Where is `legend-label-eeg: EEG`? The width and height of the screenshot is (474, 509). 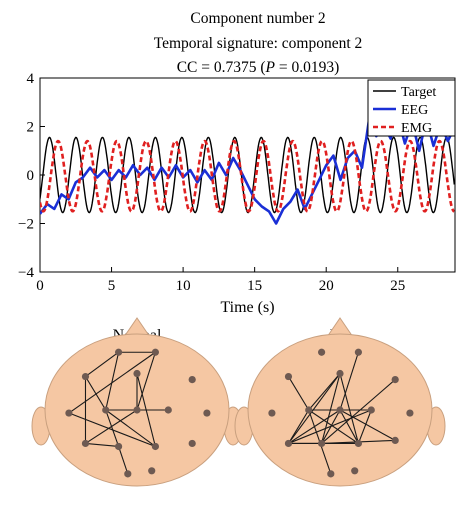 legend-label-eeg: EEG is located at coordinates (414, 110).